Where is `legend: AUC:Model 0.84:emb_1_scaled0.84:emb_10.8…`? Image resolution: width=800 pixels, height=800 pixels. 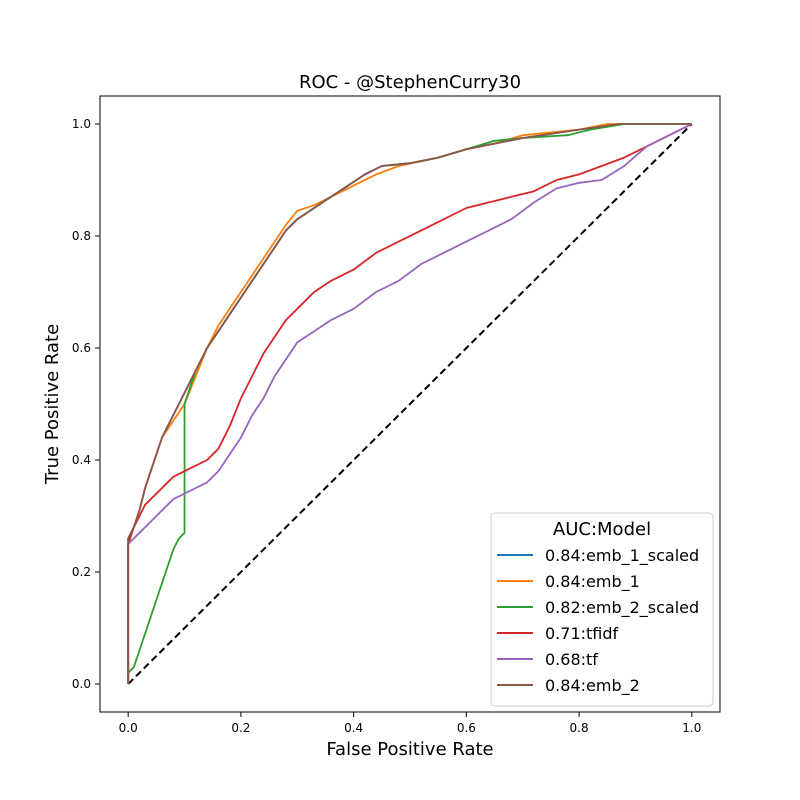
legend: AUC:Model 0.84:emb_1_scaled0.84:emb_10.8… is located at coordinates (602, 609).